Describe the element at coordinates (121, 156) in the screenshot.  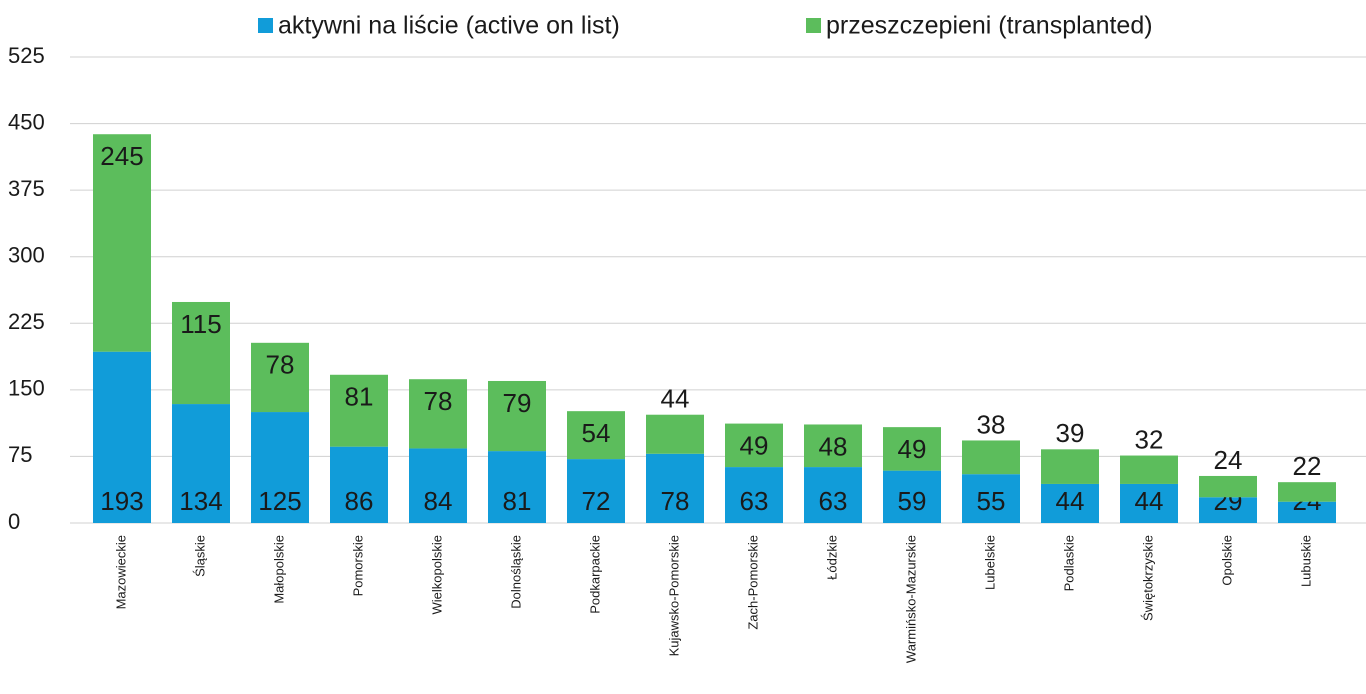
I see `data-label: 245` at that location.